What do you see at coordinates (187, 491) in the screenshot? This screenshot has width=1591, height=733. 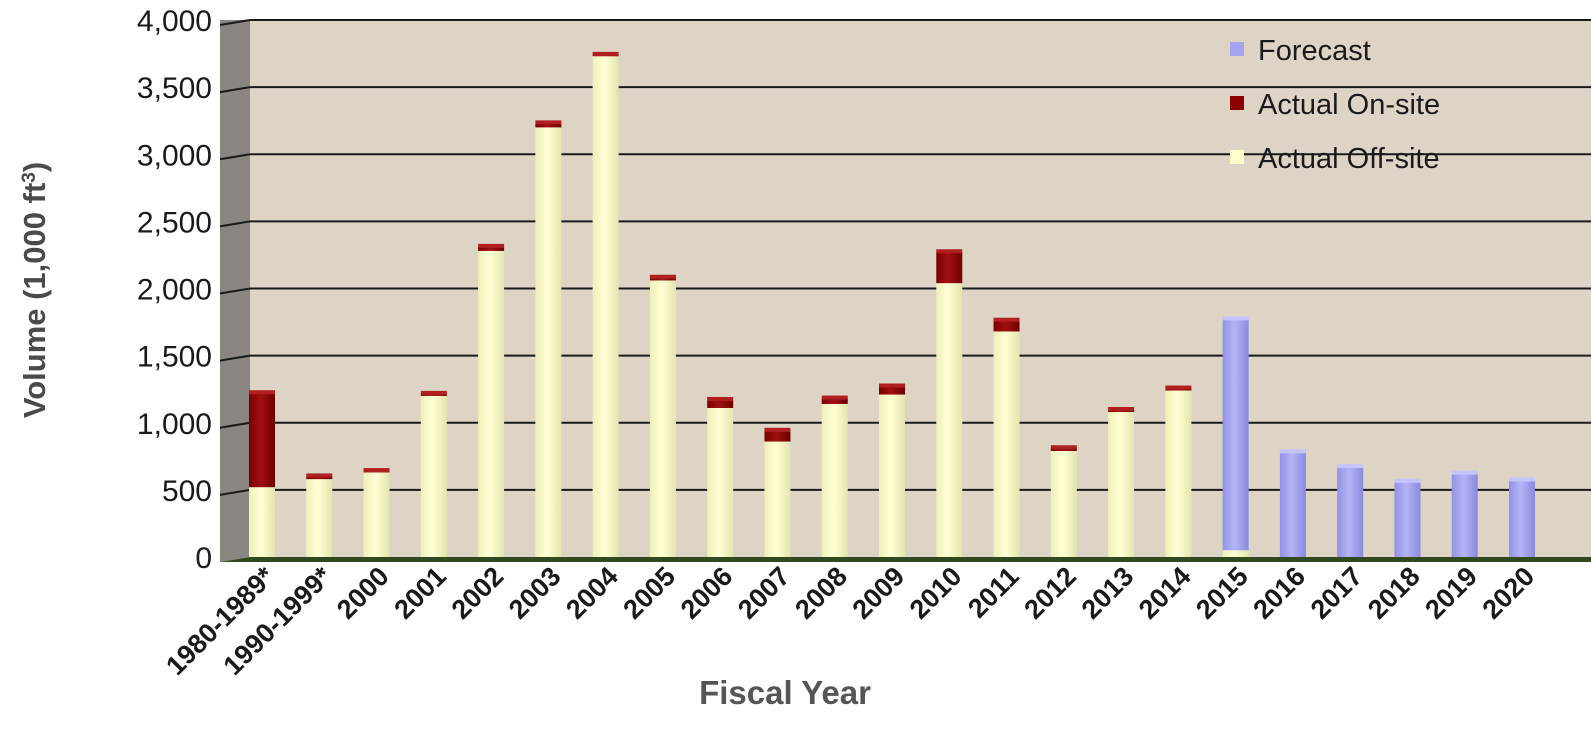 I see `y-tick-label: 500` at bounding box center [187, 491].